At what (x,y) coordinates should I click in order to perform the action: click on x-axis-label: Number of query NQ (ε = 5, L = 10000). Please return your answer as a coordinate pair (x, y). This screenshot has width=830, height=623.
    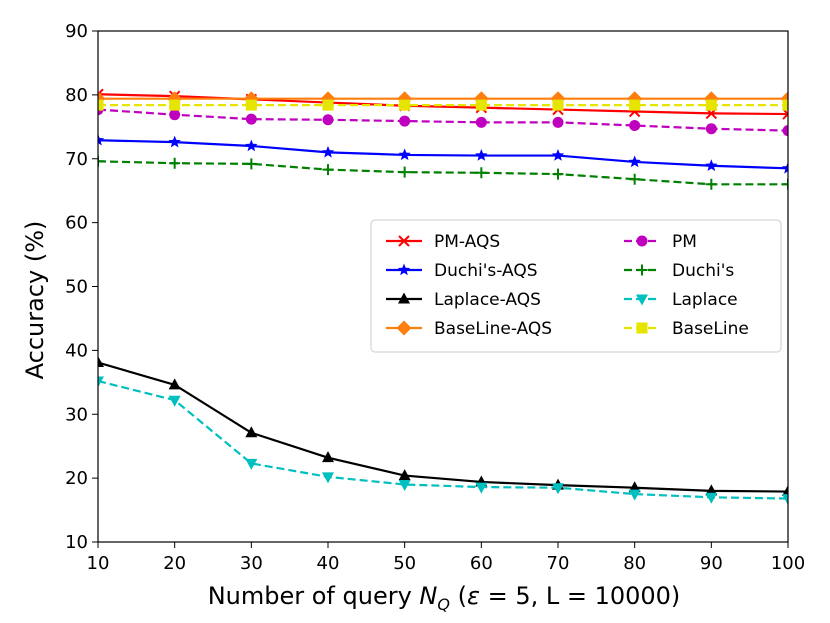
    Looking at the image, I should click on (444, 598).